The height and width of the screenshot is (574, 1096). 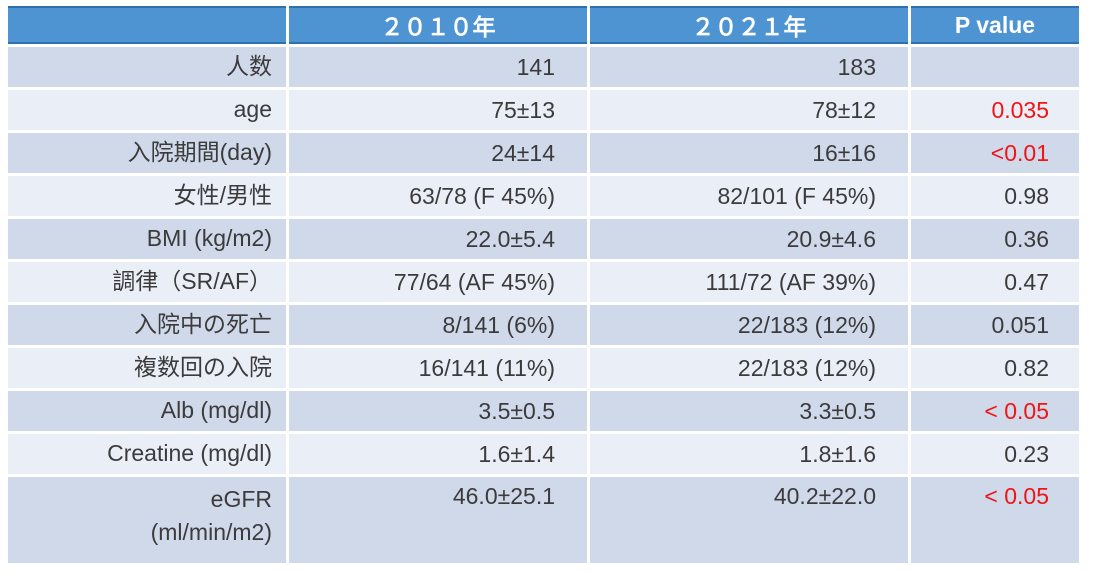 What do you see at coordinates (147, 110) in the screenshot?
I see `row-label: age` at bounding box center [147, 110].